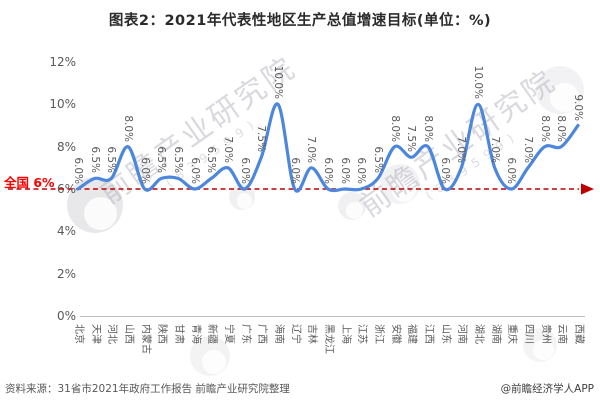  I want to click on x-axis-label: 天津, so click(95, 334).